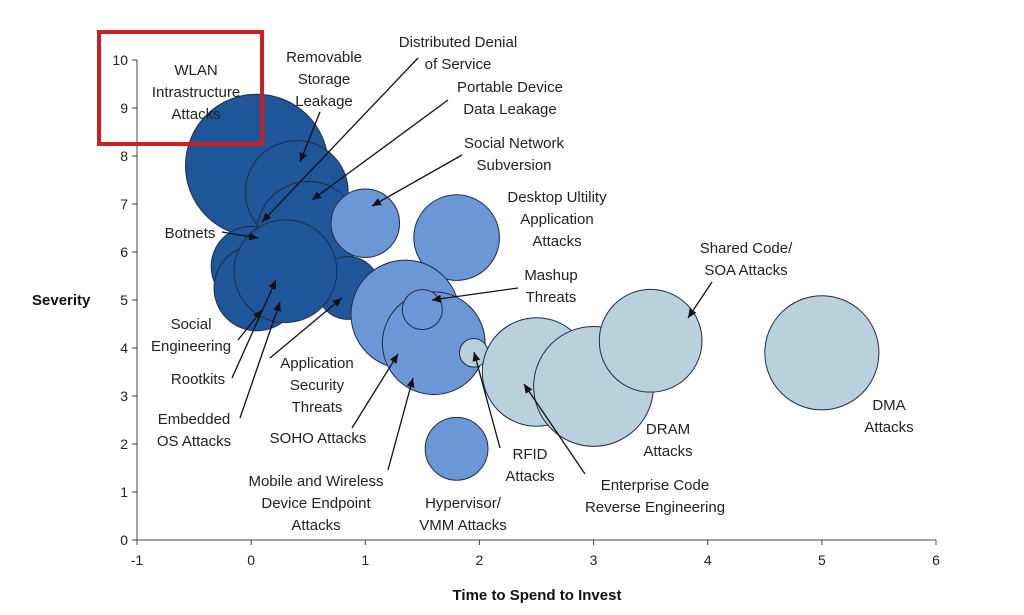 The width and height of the screenshot is (1024, 615). I want to click on x-tick-label: 4, so click(708, 560).